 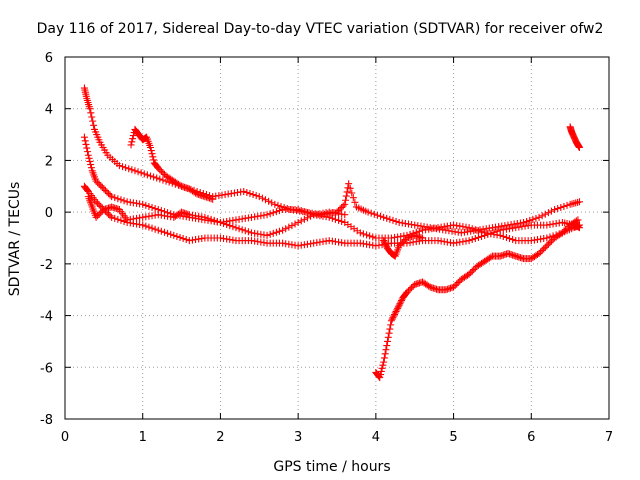 What do you see at coordinates (143, 437) in the screenshot?
I see `x-tick-label: 1` at bounding box center [143, 437].